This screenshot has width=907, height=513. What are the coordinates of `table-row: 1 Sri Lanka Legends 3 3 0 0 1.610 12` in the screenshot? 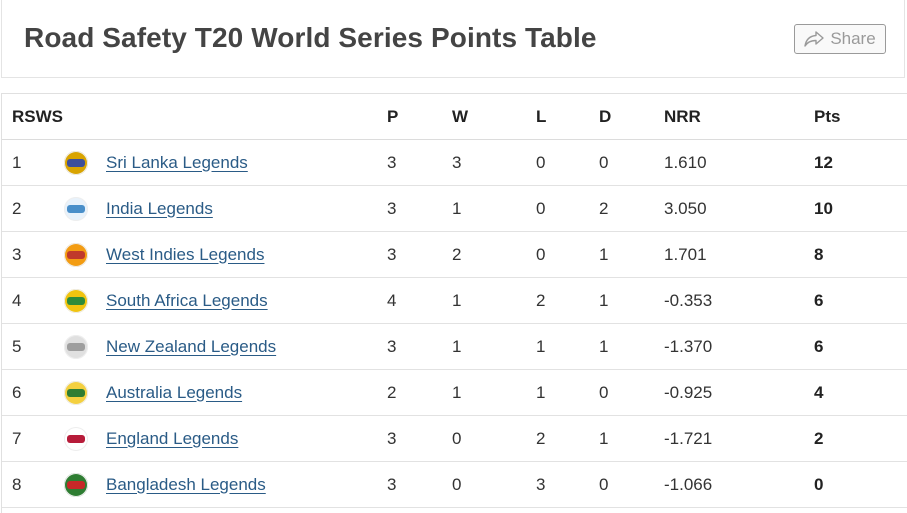 It's located at (454, 162).